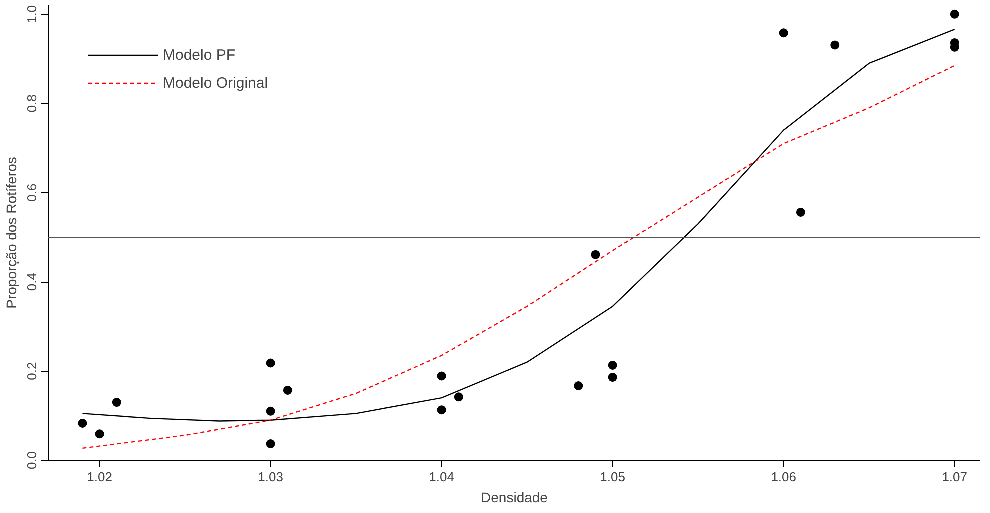  I want to click on y-axis-title: Proporção dos Rotíferos, so click(12, 233).